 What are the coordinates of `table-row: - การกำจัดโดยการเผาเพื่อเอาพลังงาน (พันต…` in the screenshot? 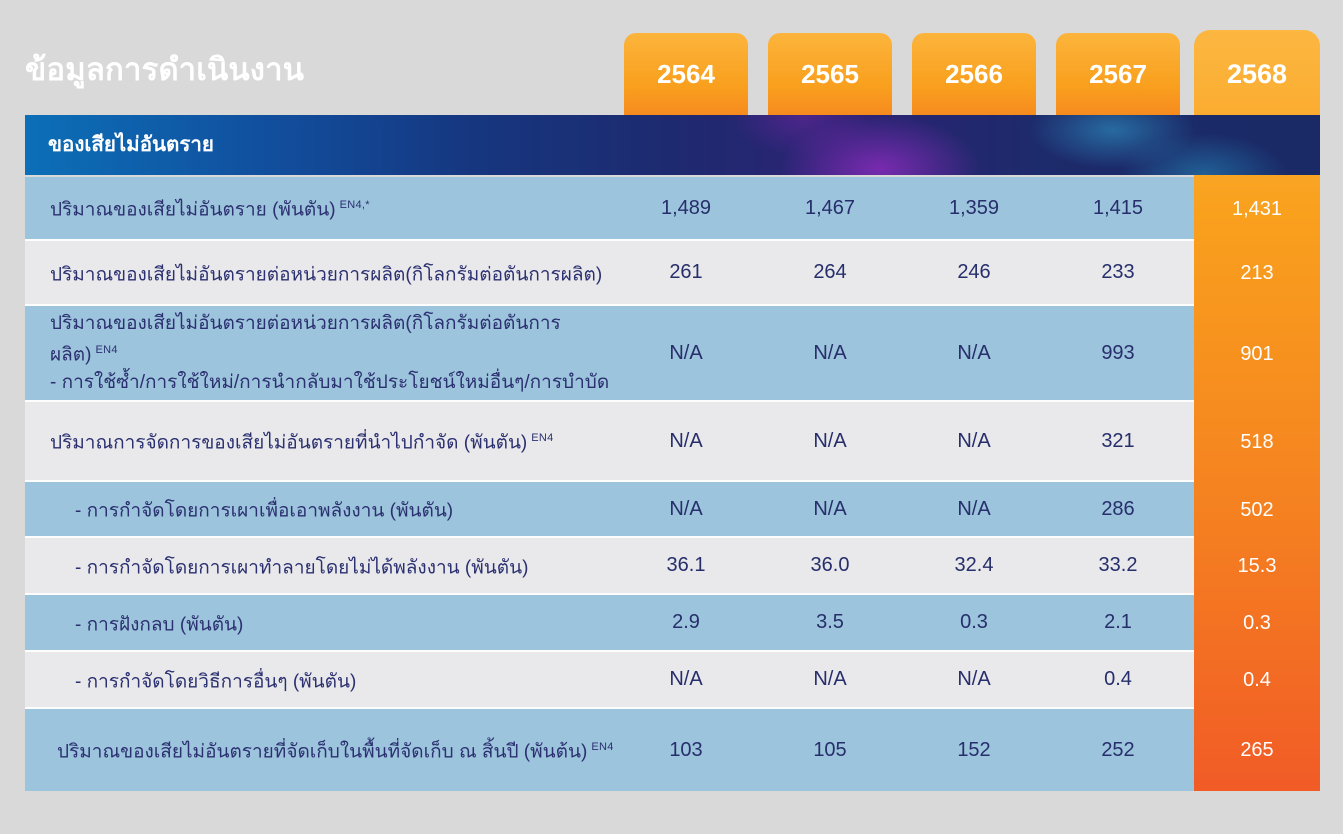 It's located at (672, 510).